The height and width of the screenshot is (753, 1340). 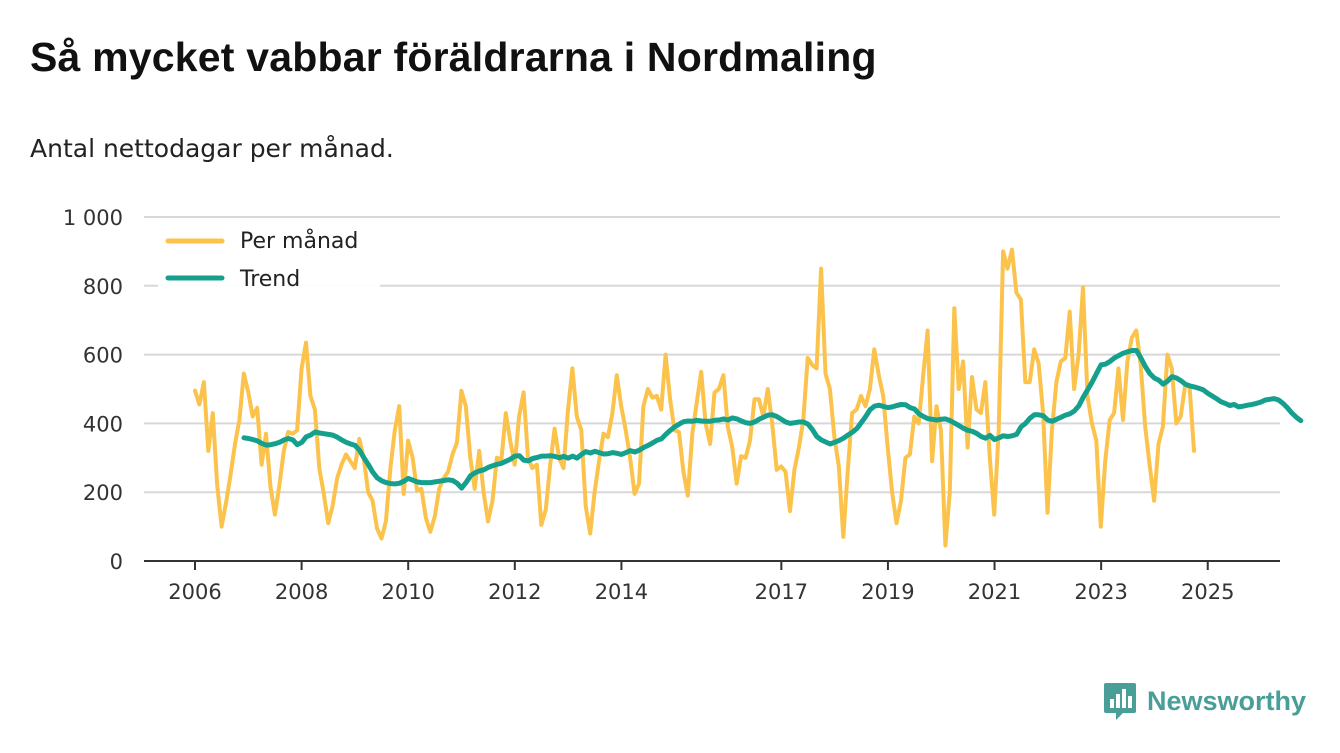 What do you see at coordinates (781, 592) in the screenshot?
I see `x-tick-label-2017: 2017` at bounding box center [781, 592].